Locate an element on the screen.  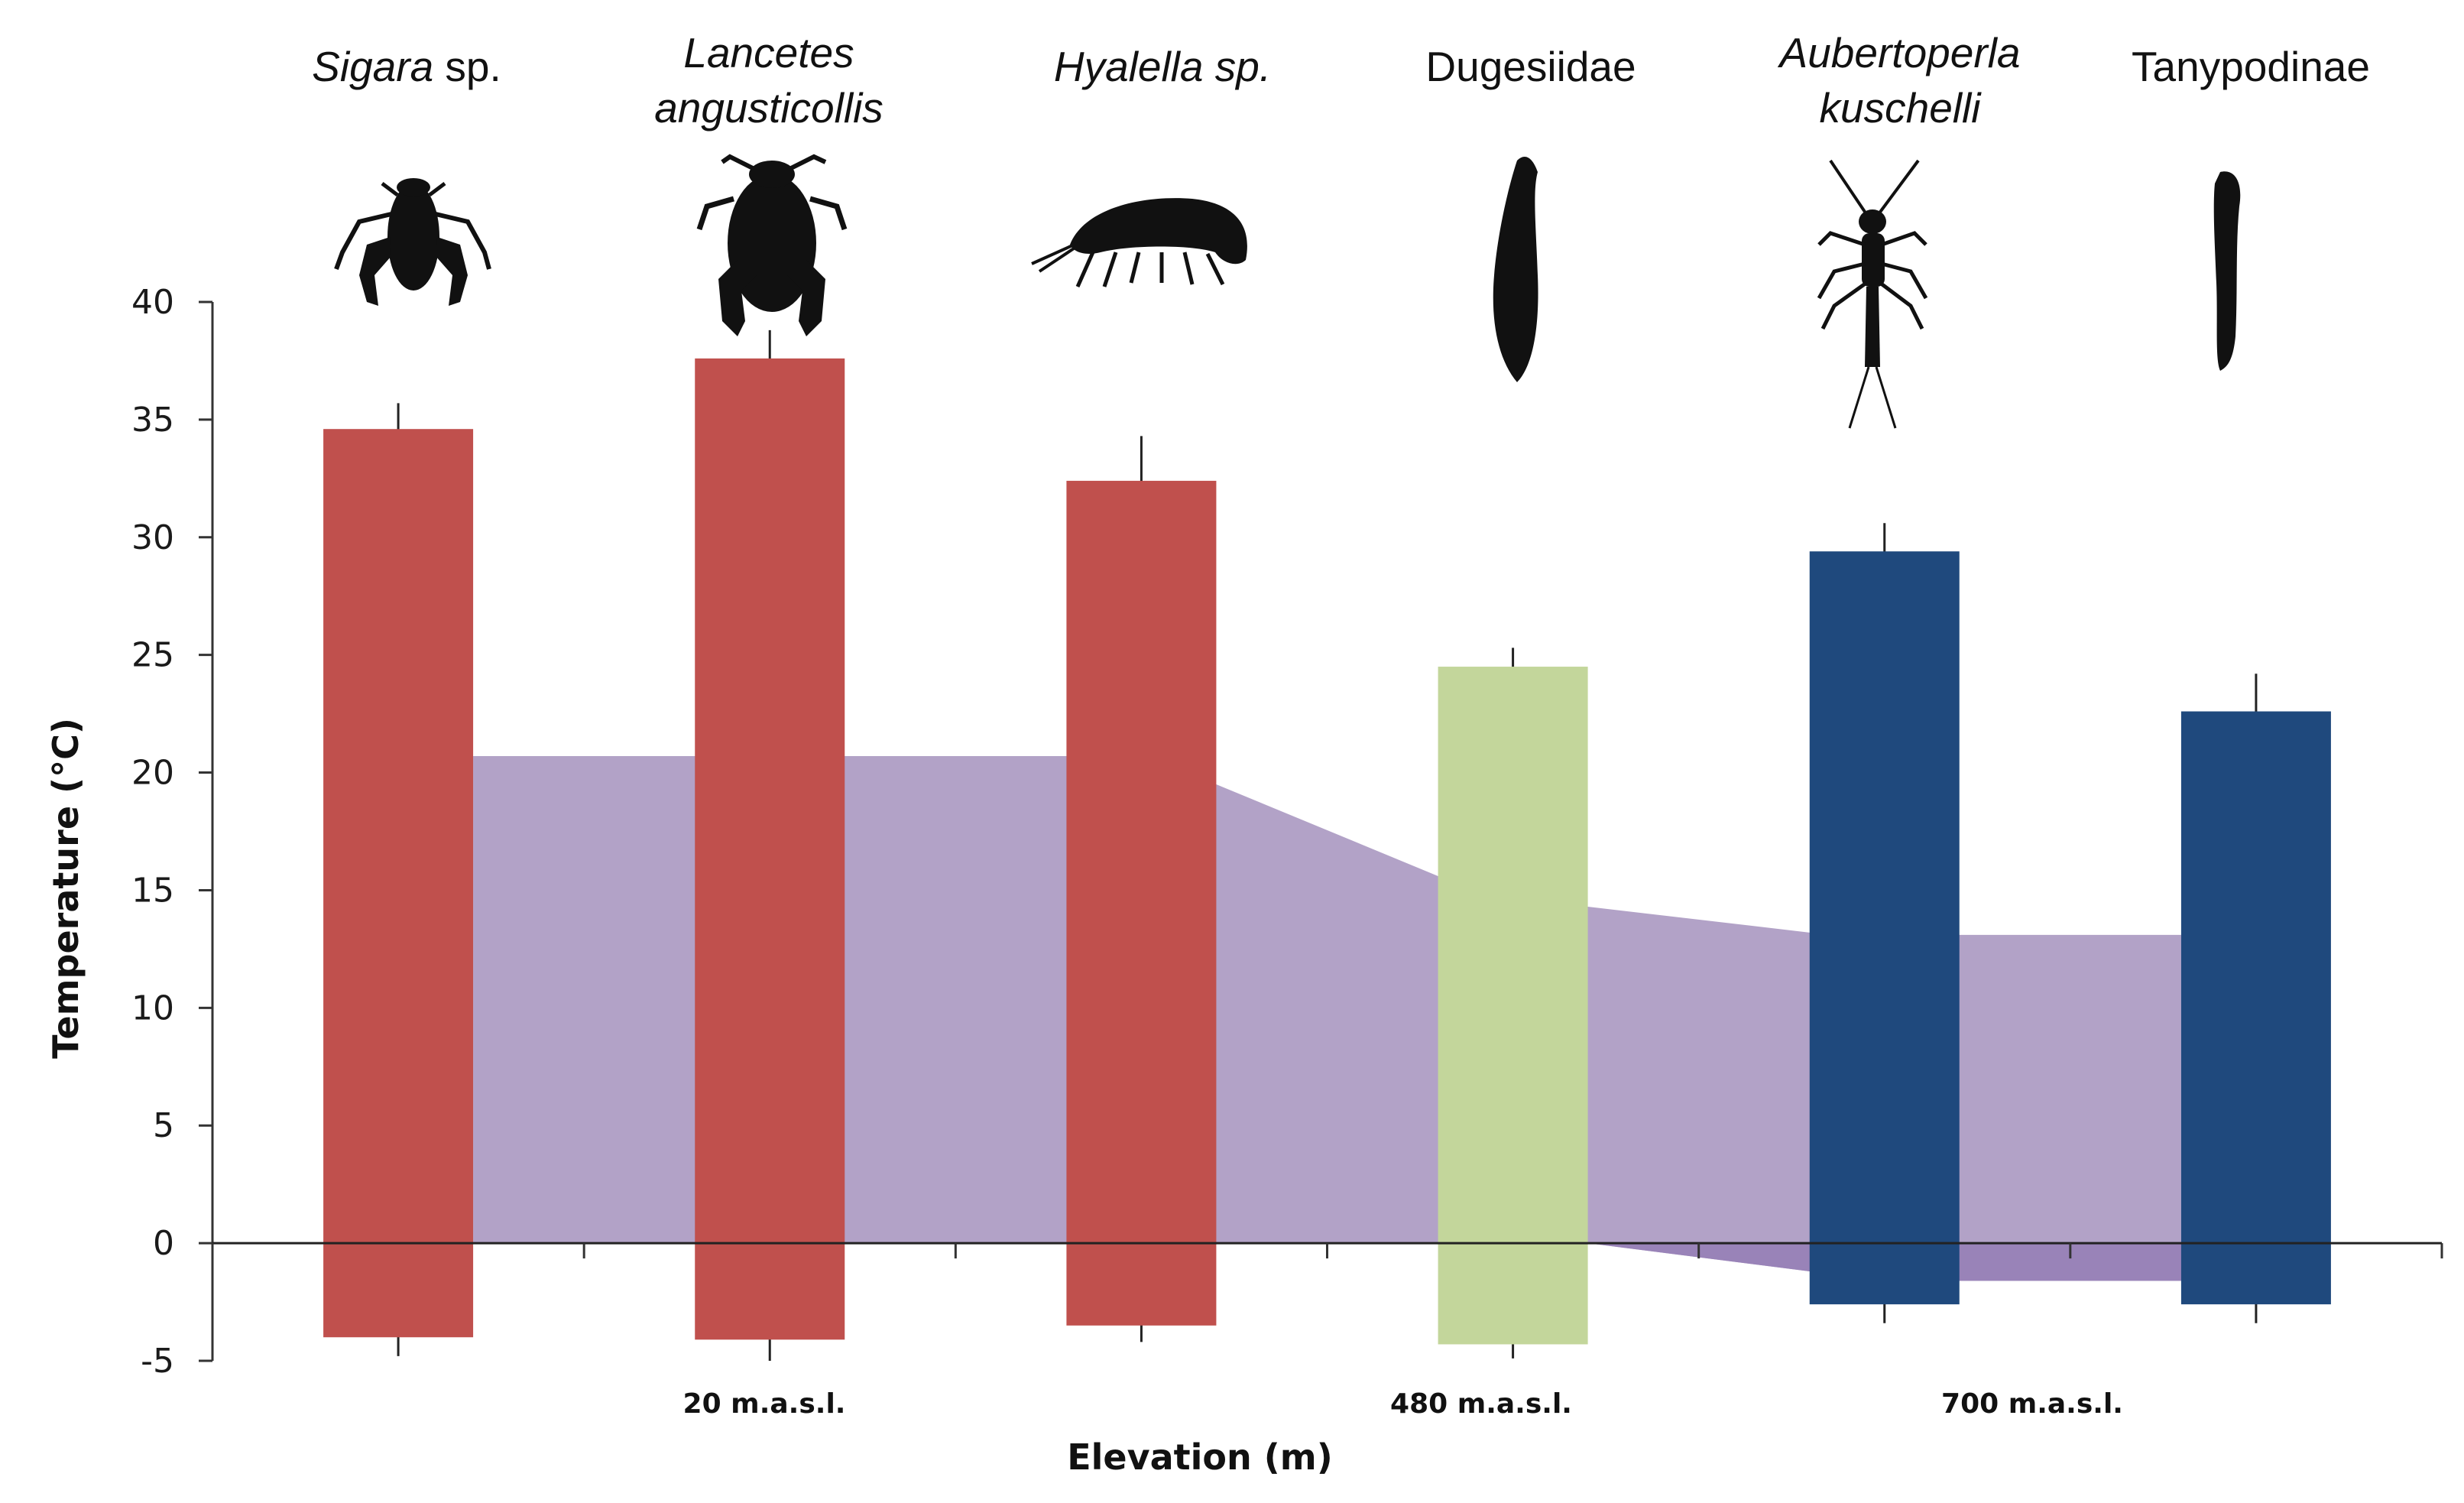
taxon-label-lancetes-2: angusticollis is located at coordinates (768, 107).